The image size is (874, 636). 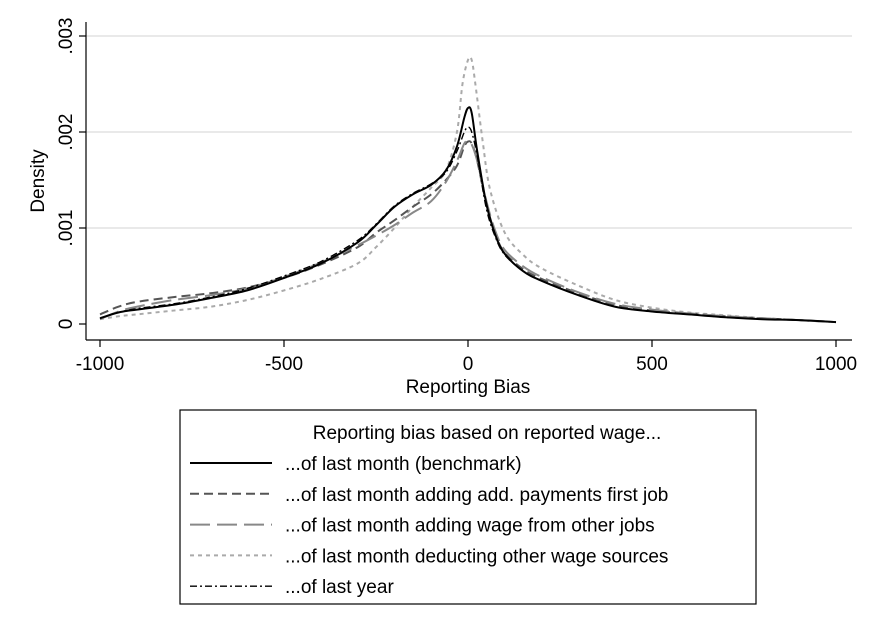 What do you see at coordinates (403, 464) in the screenshot?
I see `legend-label-0: ...of last month (benchmark)` at bounding box center [403, 464].